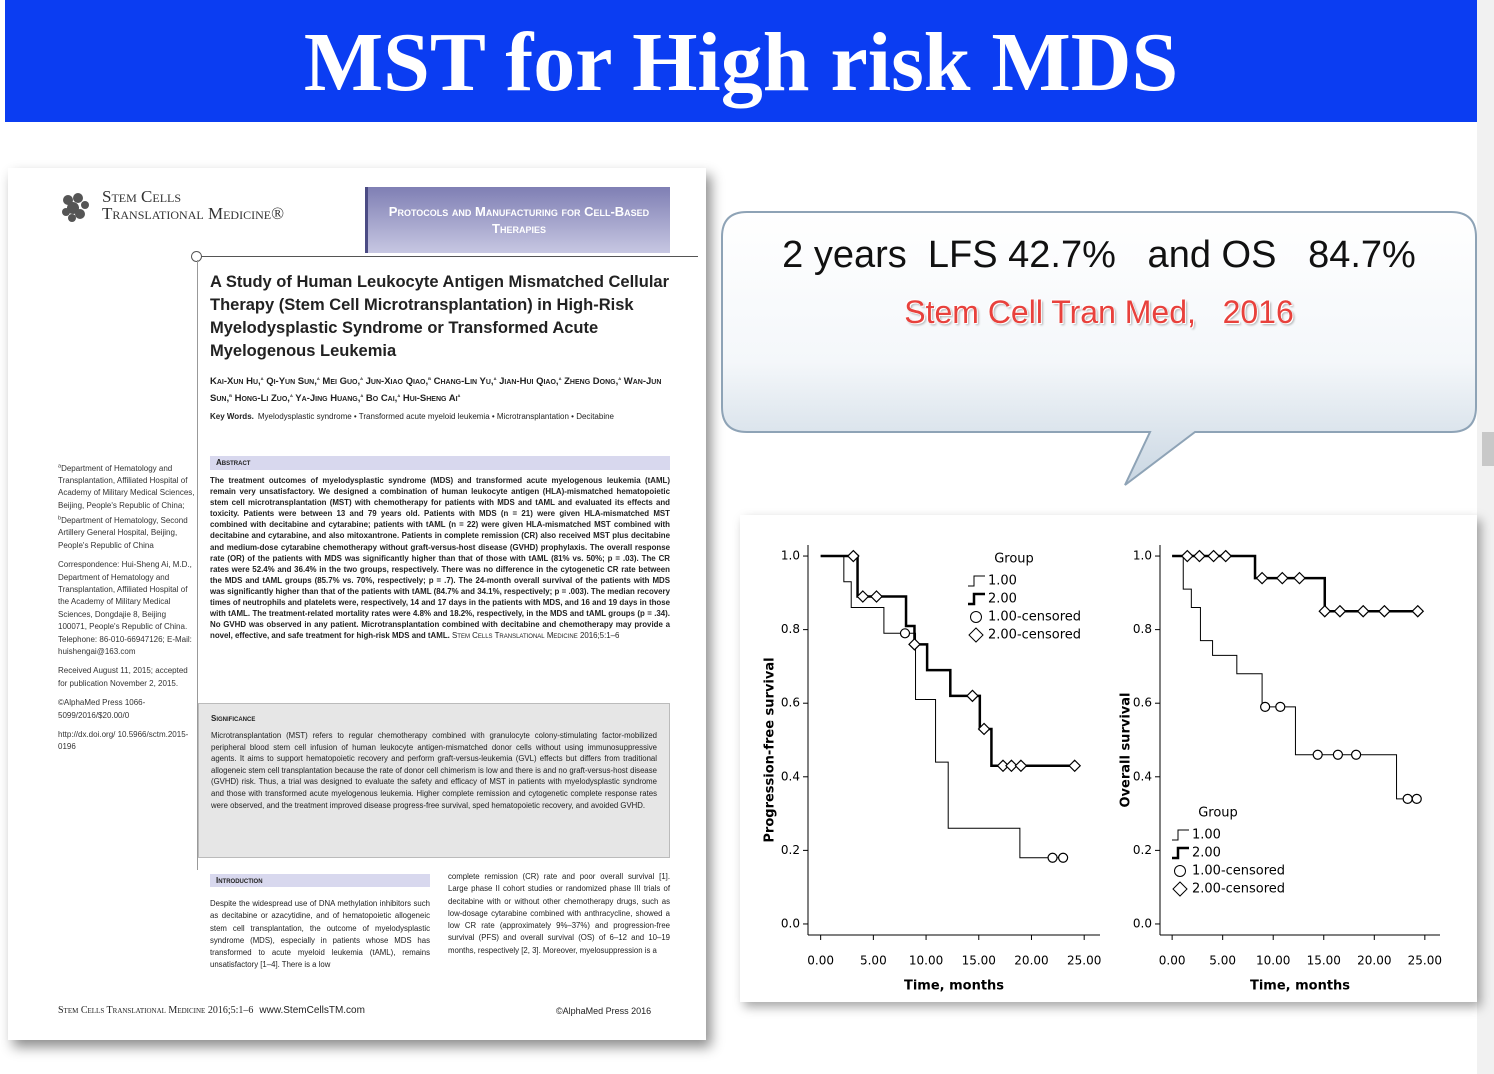 The height and width of the screenshot is (1074, 1494). I want to click on column-rule, so click(197, 565).